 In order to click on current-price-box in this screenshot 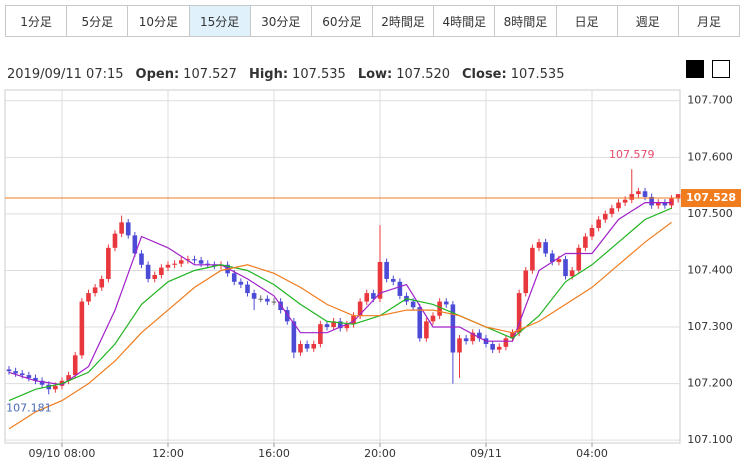, I will do `click(711, 198)`.